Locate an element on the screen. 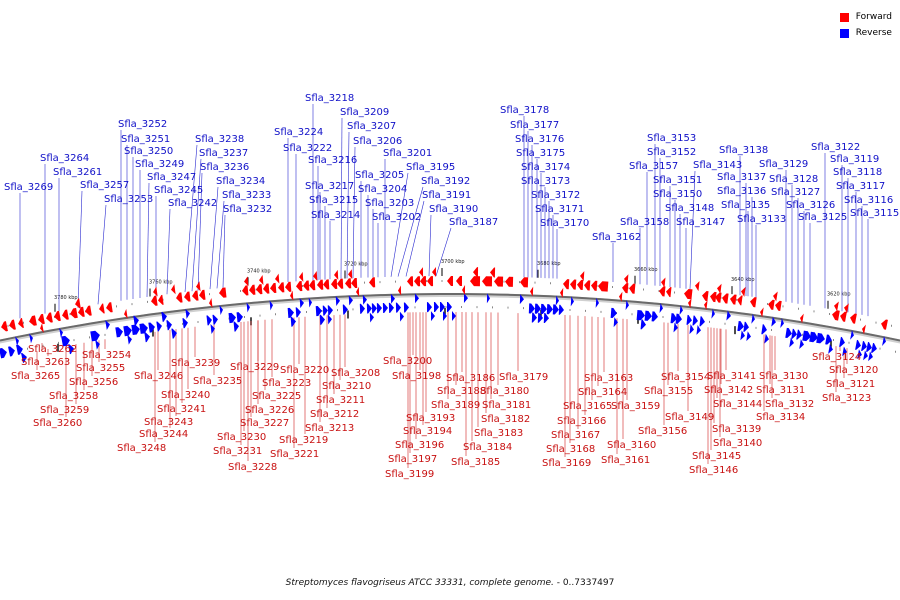 The height and width of the screenshot is (600, 900). reverse-gene-label: Sfla_3207 is located at coordinates (371, 126).